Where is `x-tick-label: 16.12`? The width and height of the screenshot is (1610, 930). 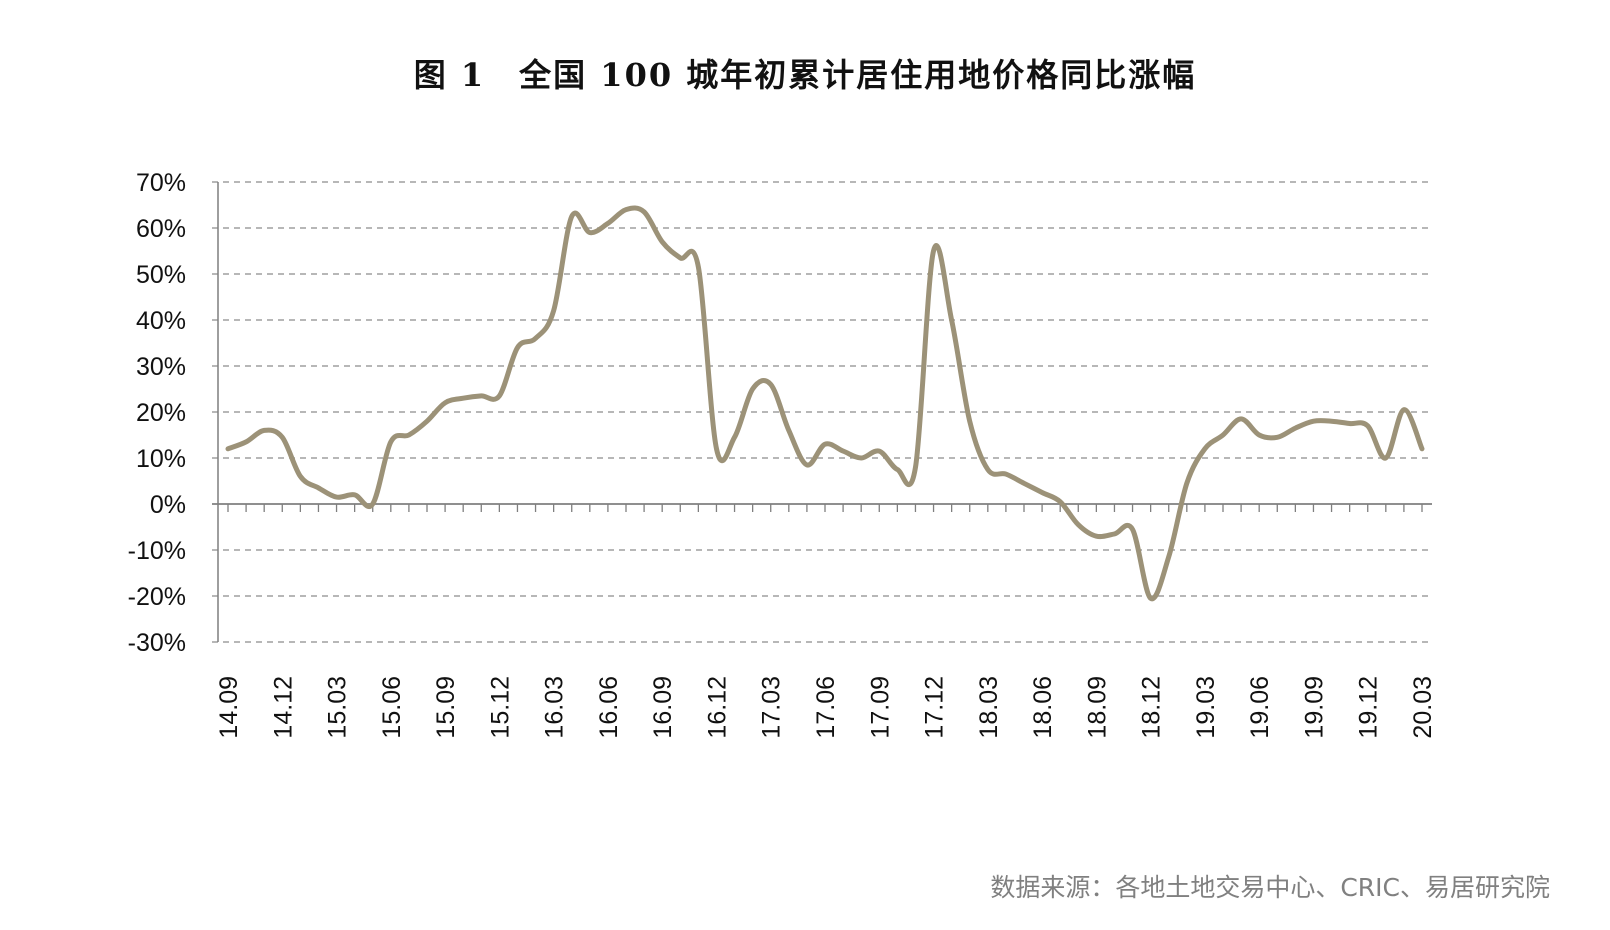
x-tick-label: 16.12 is located at coordinates (717, 707).